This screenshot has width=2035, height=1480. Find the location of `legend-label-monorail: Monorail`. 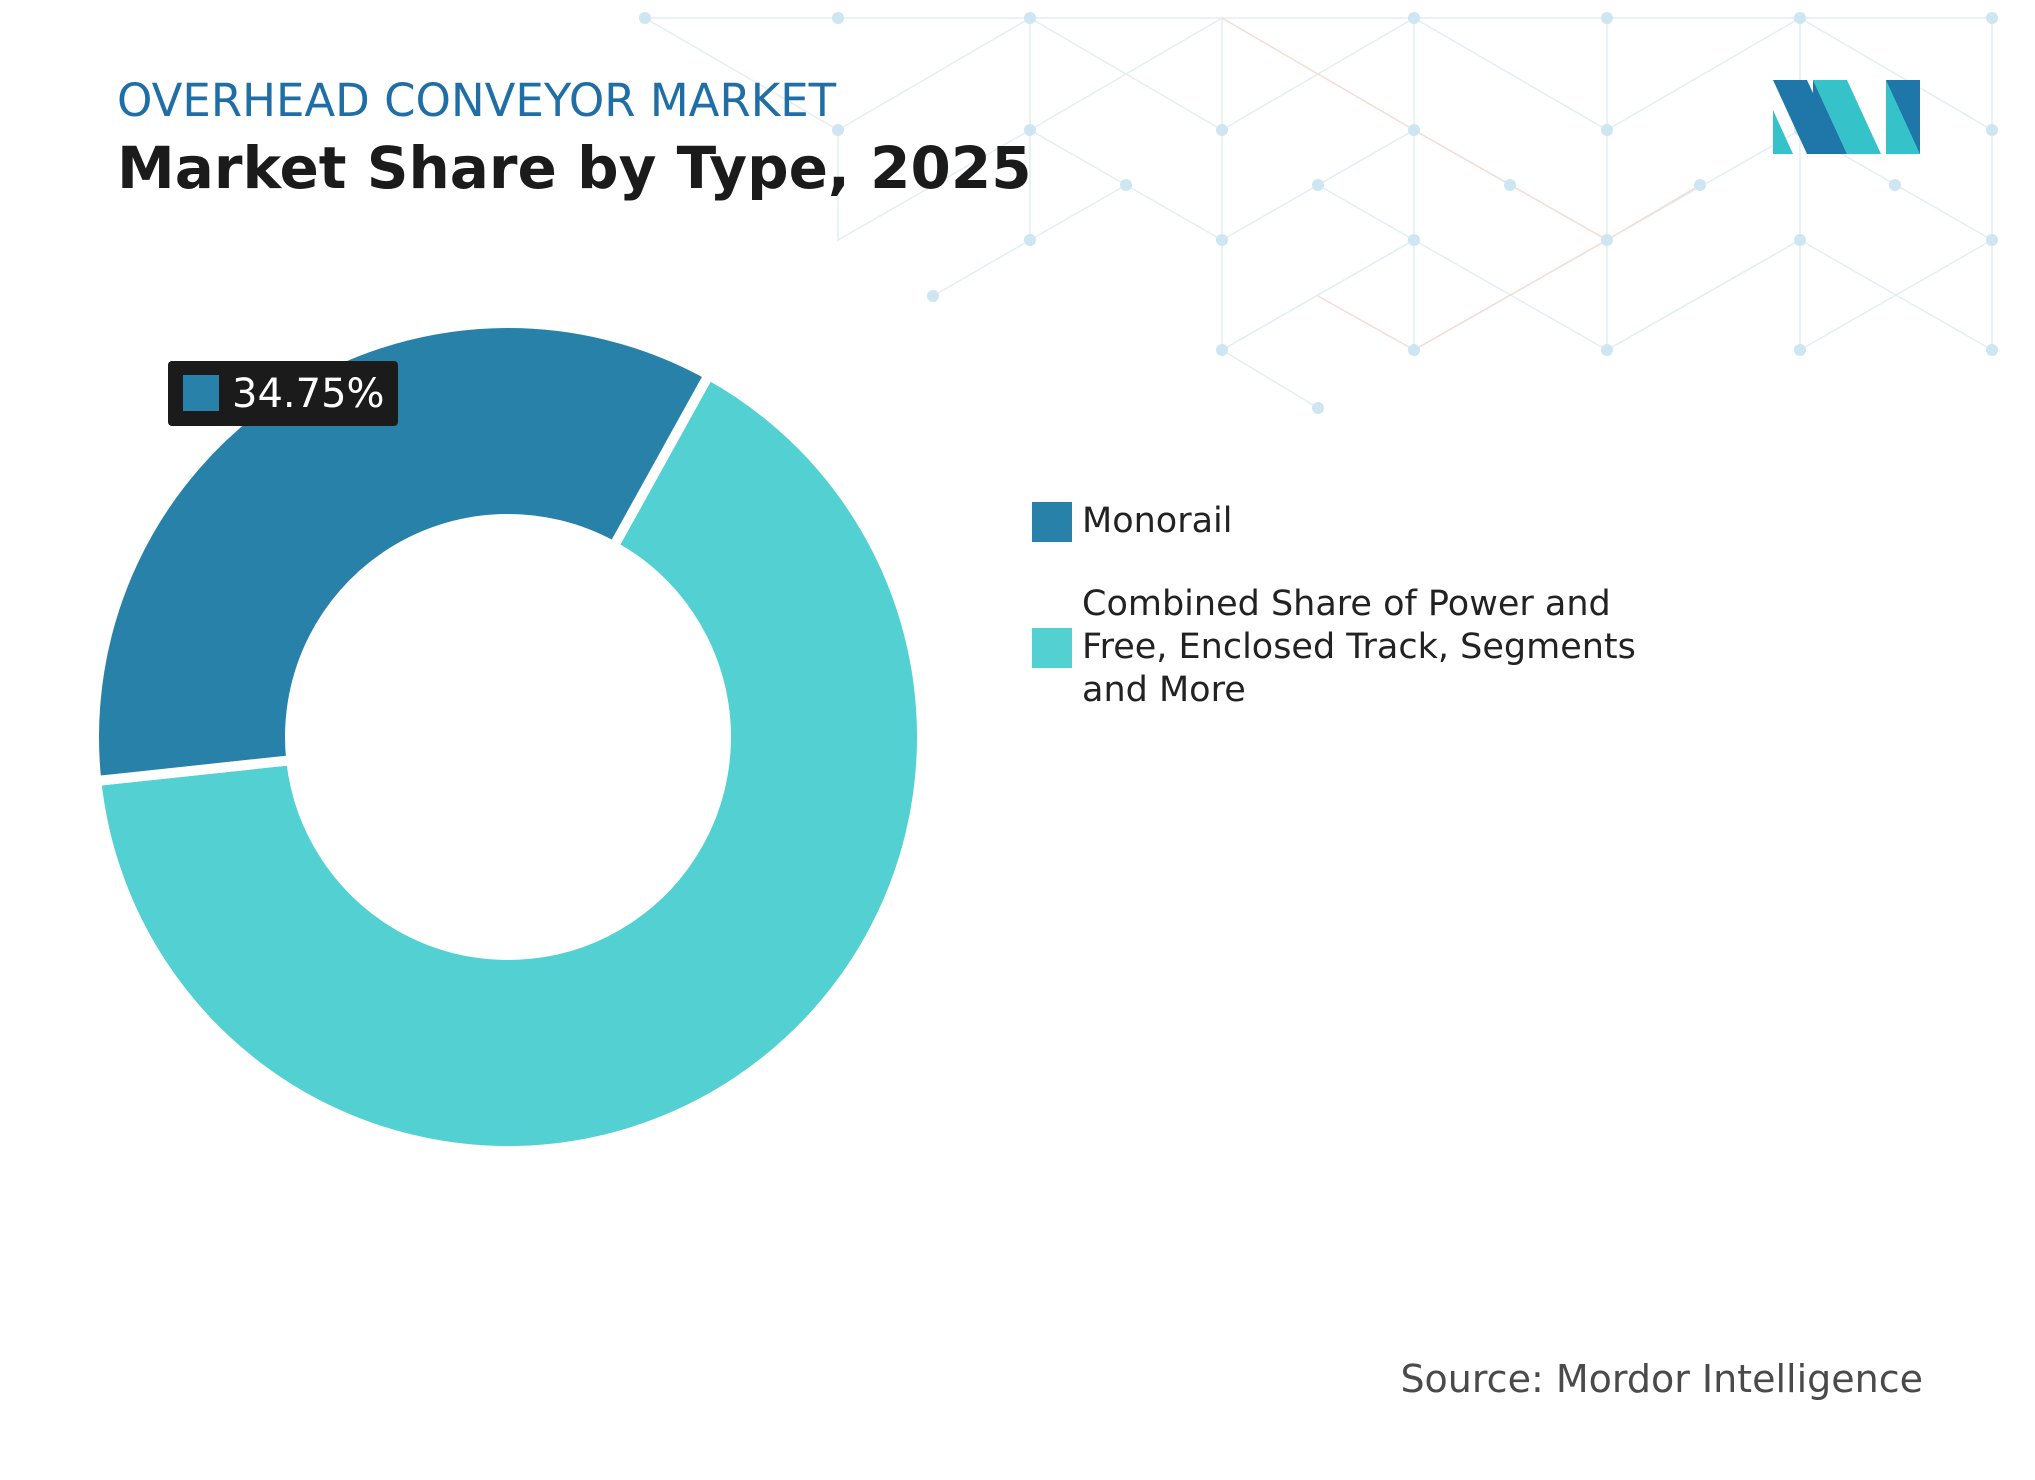

legend-label-monorail: Monorail is located at coordinates (1157, 521).